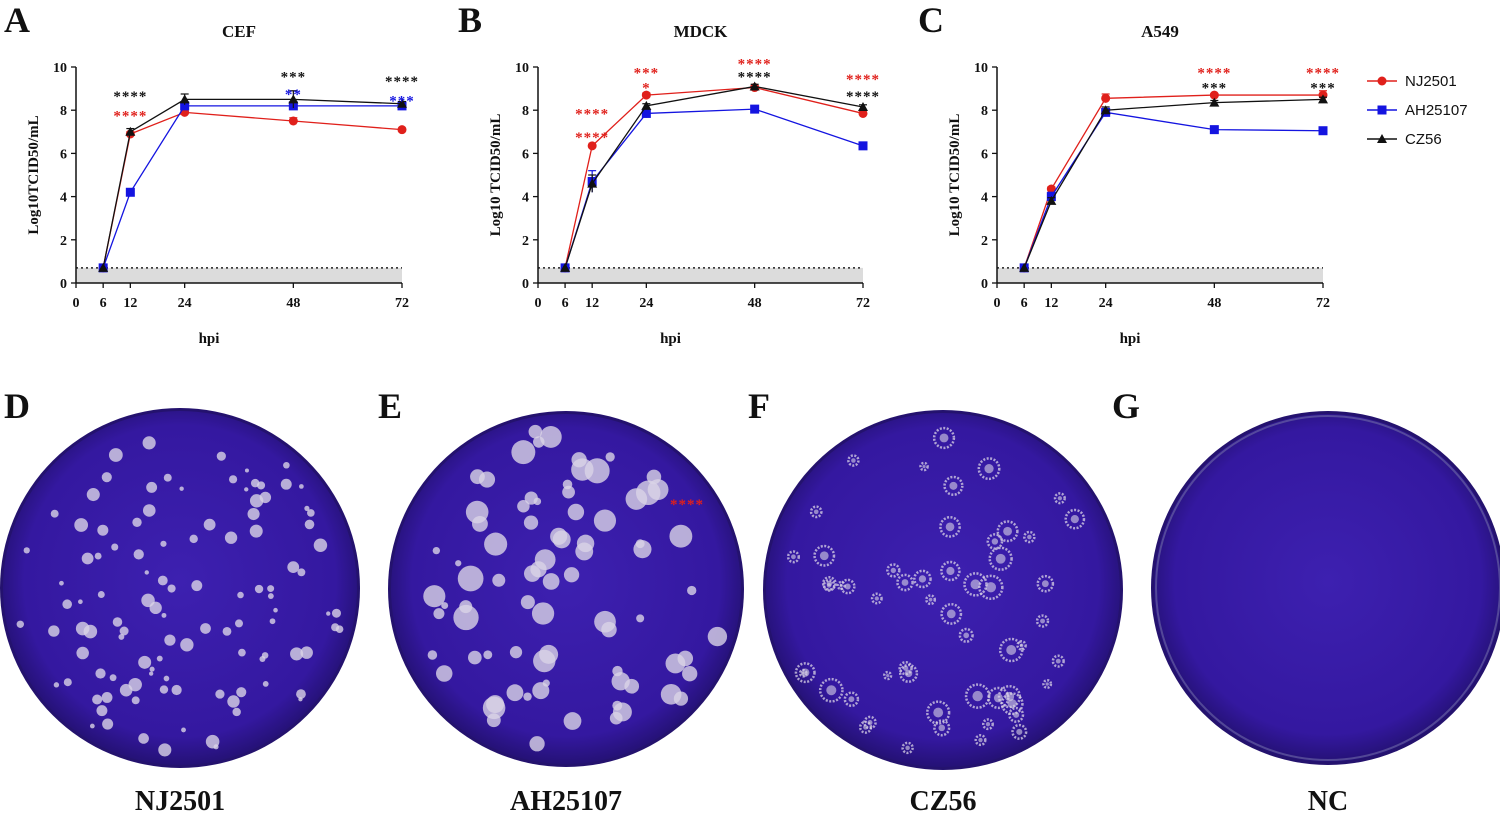  I want to click on panel-letter-d: D, so click(17, 406).